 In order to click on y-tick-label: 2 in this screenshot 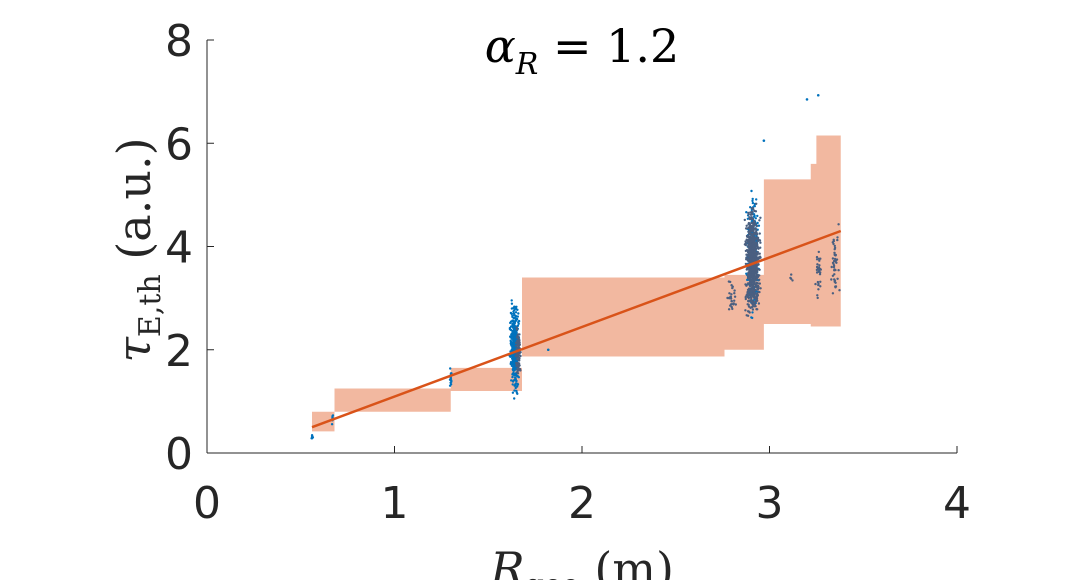, I will do `click(179, 351)`.